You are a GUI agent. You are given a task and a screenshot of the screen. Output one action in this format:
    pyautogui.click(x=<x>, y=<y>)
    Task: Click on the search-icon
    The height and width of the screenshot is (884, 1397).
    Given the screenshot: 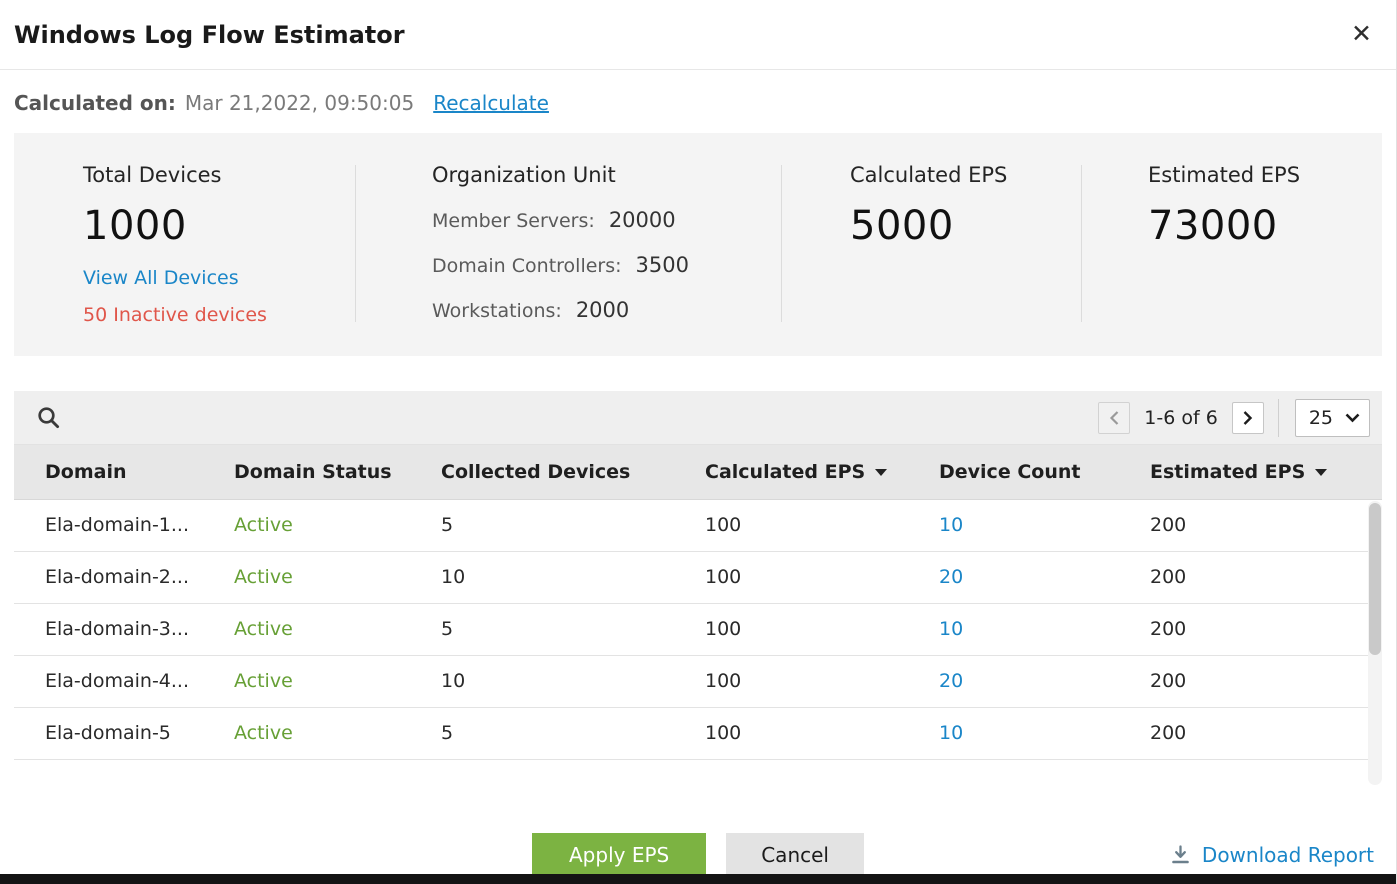 What is the action you would take?
    pyautogui.click(x=49, y=418)
    